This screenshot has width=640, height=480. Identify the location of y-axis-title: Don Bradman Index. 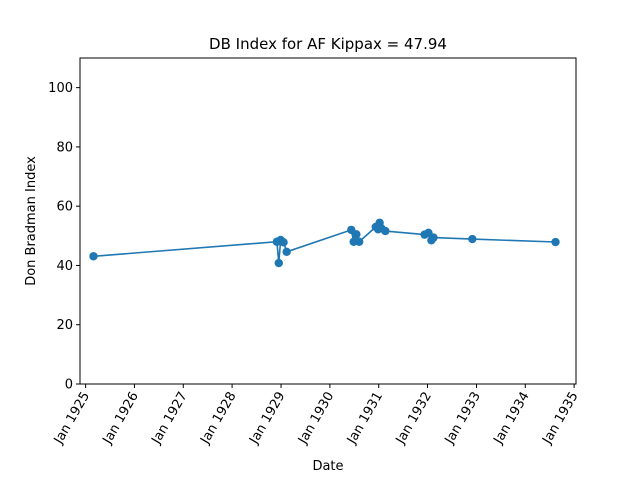
(31, 221).